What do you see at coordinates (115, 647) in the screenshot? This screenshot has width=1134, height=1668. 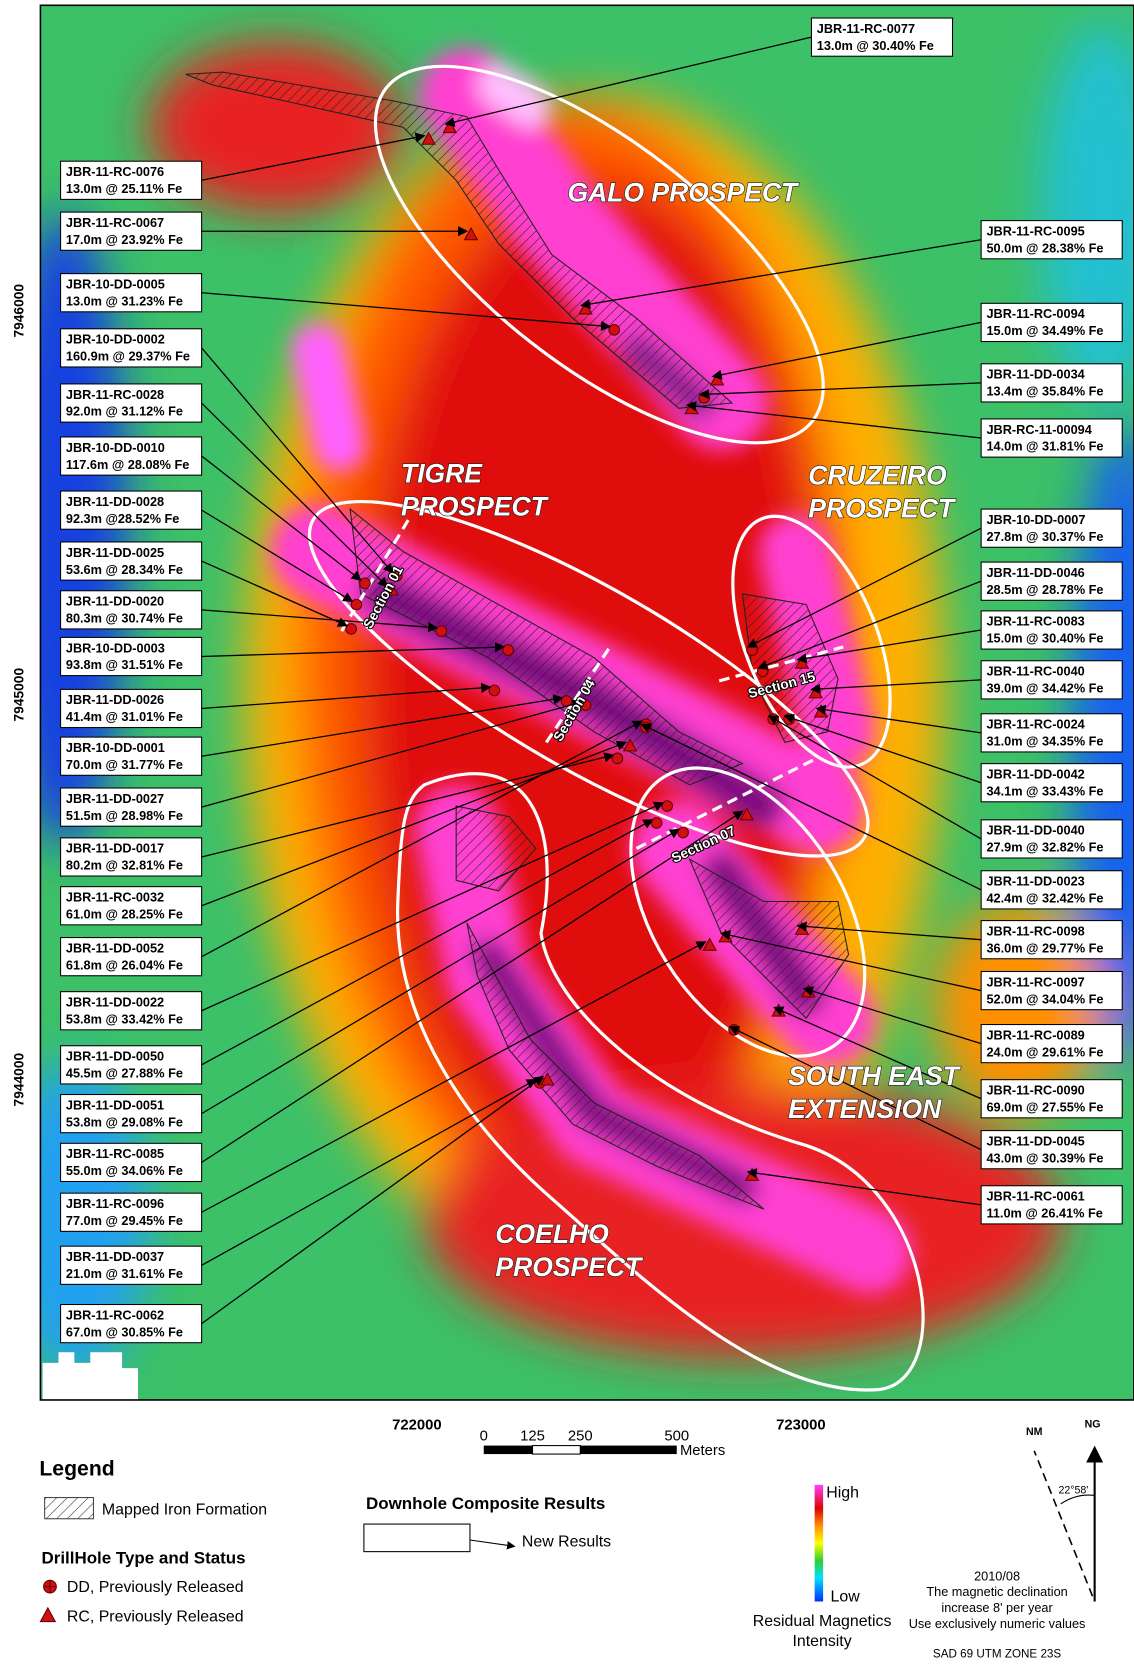 I see `hole-id: JBR-10-DD-0003` at bounding box center [115, 647].